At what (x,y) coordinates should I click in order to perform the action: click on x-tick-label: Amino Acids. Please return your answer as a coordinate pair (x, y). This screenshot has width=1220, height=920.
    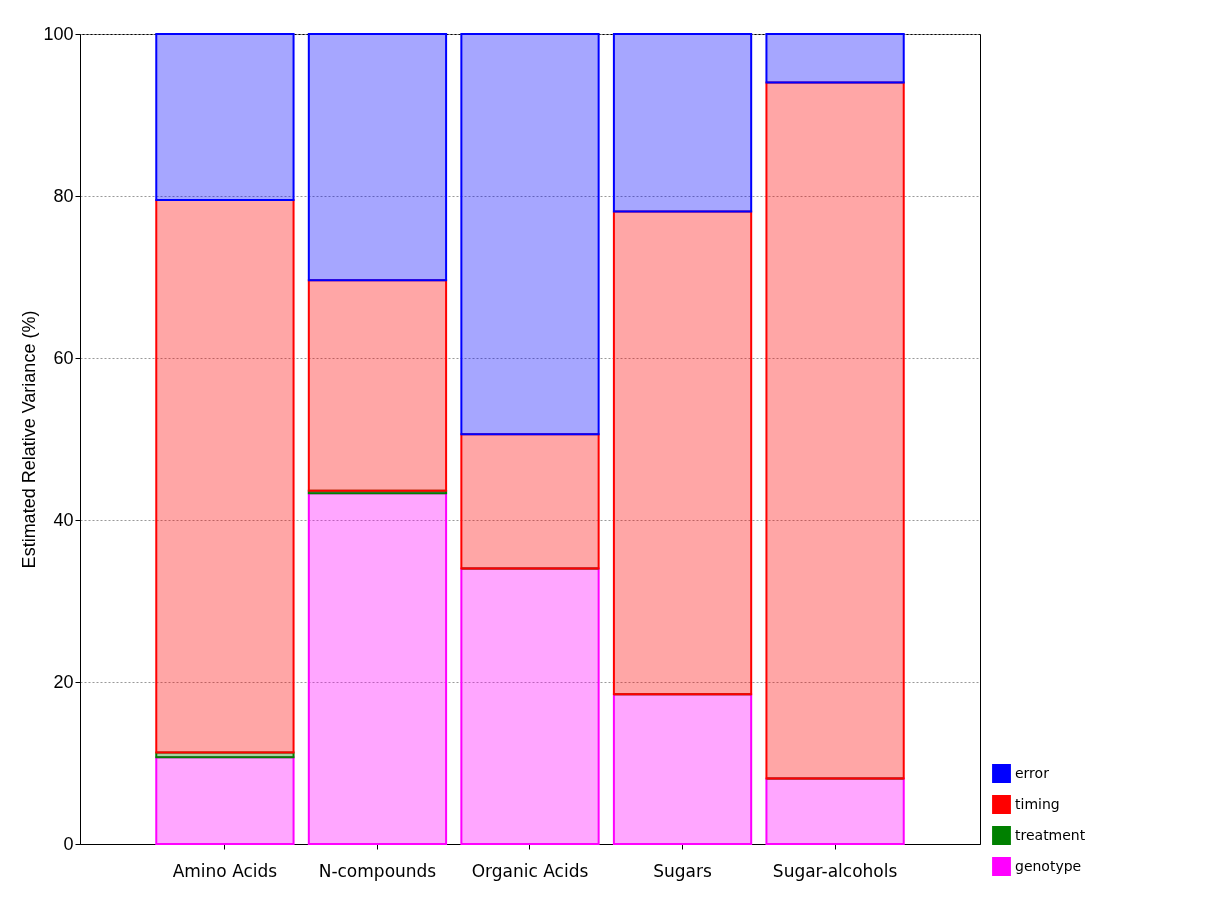
    Looking at the image, I should click on (225, 870).